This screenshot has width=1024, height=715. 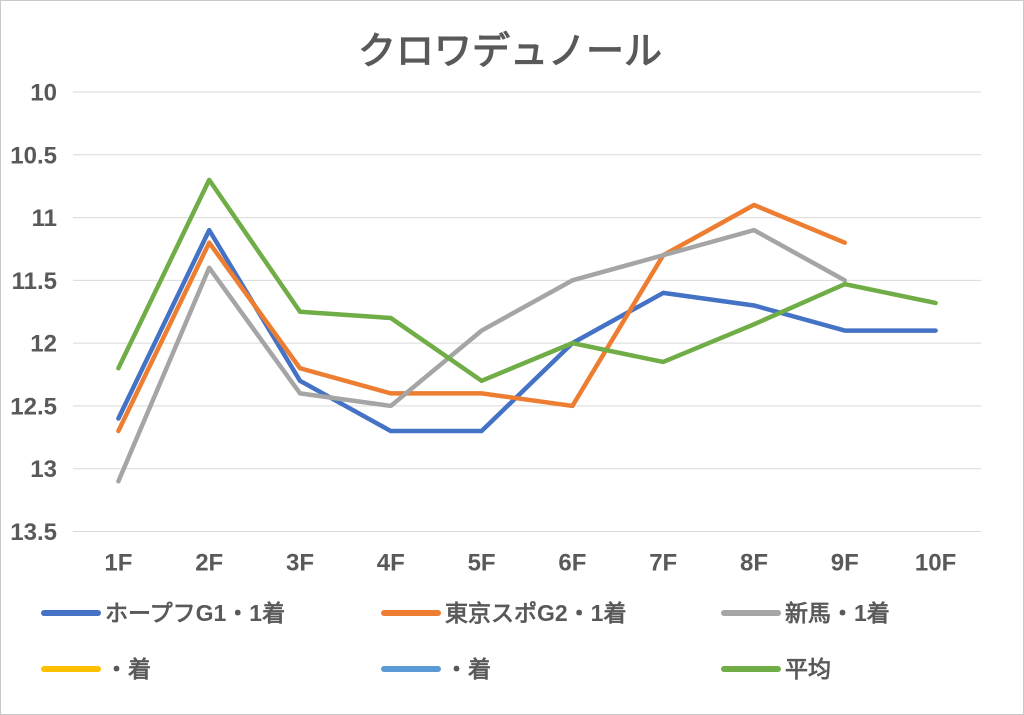 What do you see at coordinates (482, 563) in the screenshot?
I see `x-axis-tick-label: 5F` at bounding box center [482, 563].